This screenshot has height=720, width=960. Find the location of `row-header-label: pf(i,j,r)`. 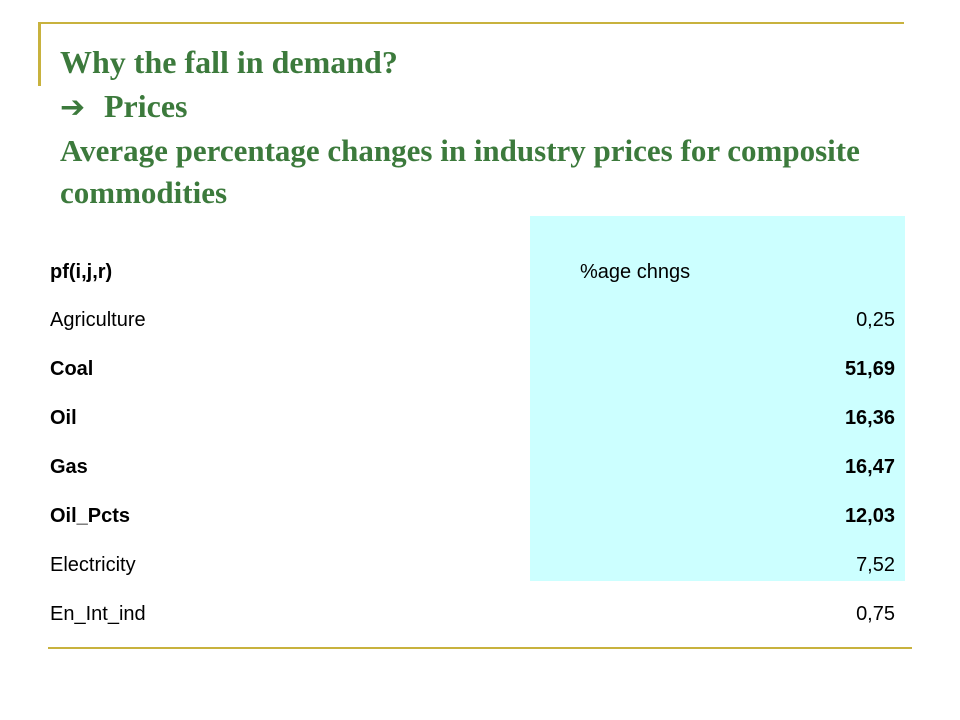

row-header-label: pf(i,j,r) is located at coordinates (81, 272).